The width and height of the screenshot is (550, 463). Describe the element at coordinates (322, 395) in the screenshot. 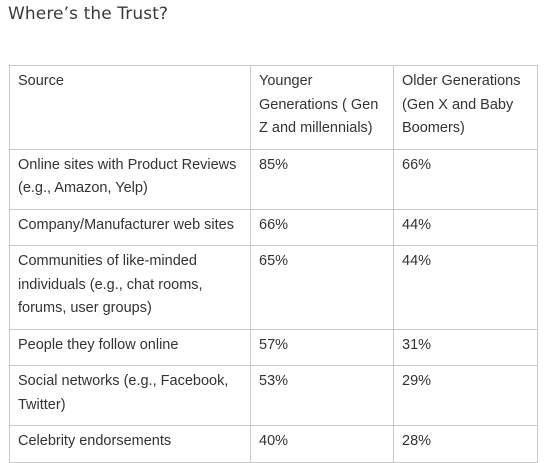

I see `cell-younger-pct: 53%` at that location.